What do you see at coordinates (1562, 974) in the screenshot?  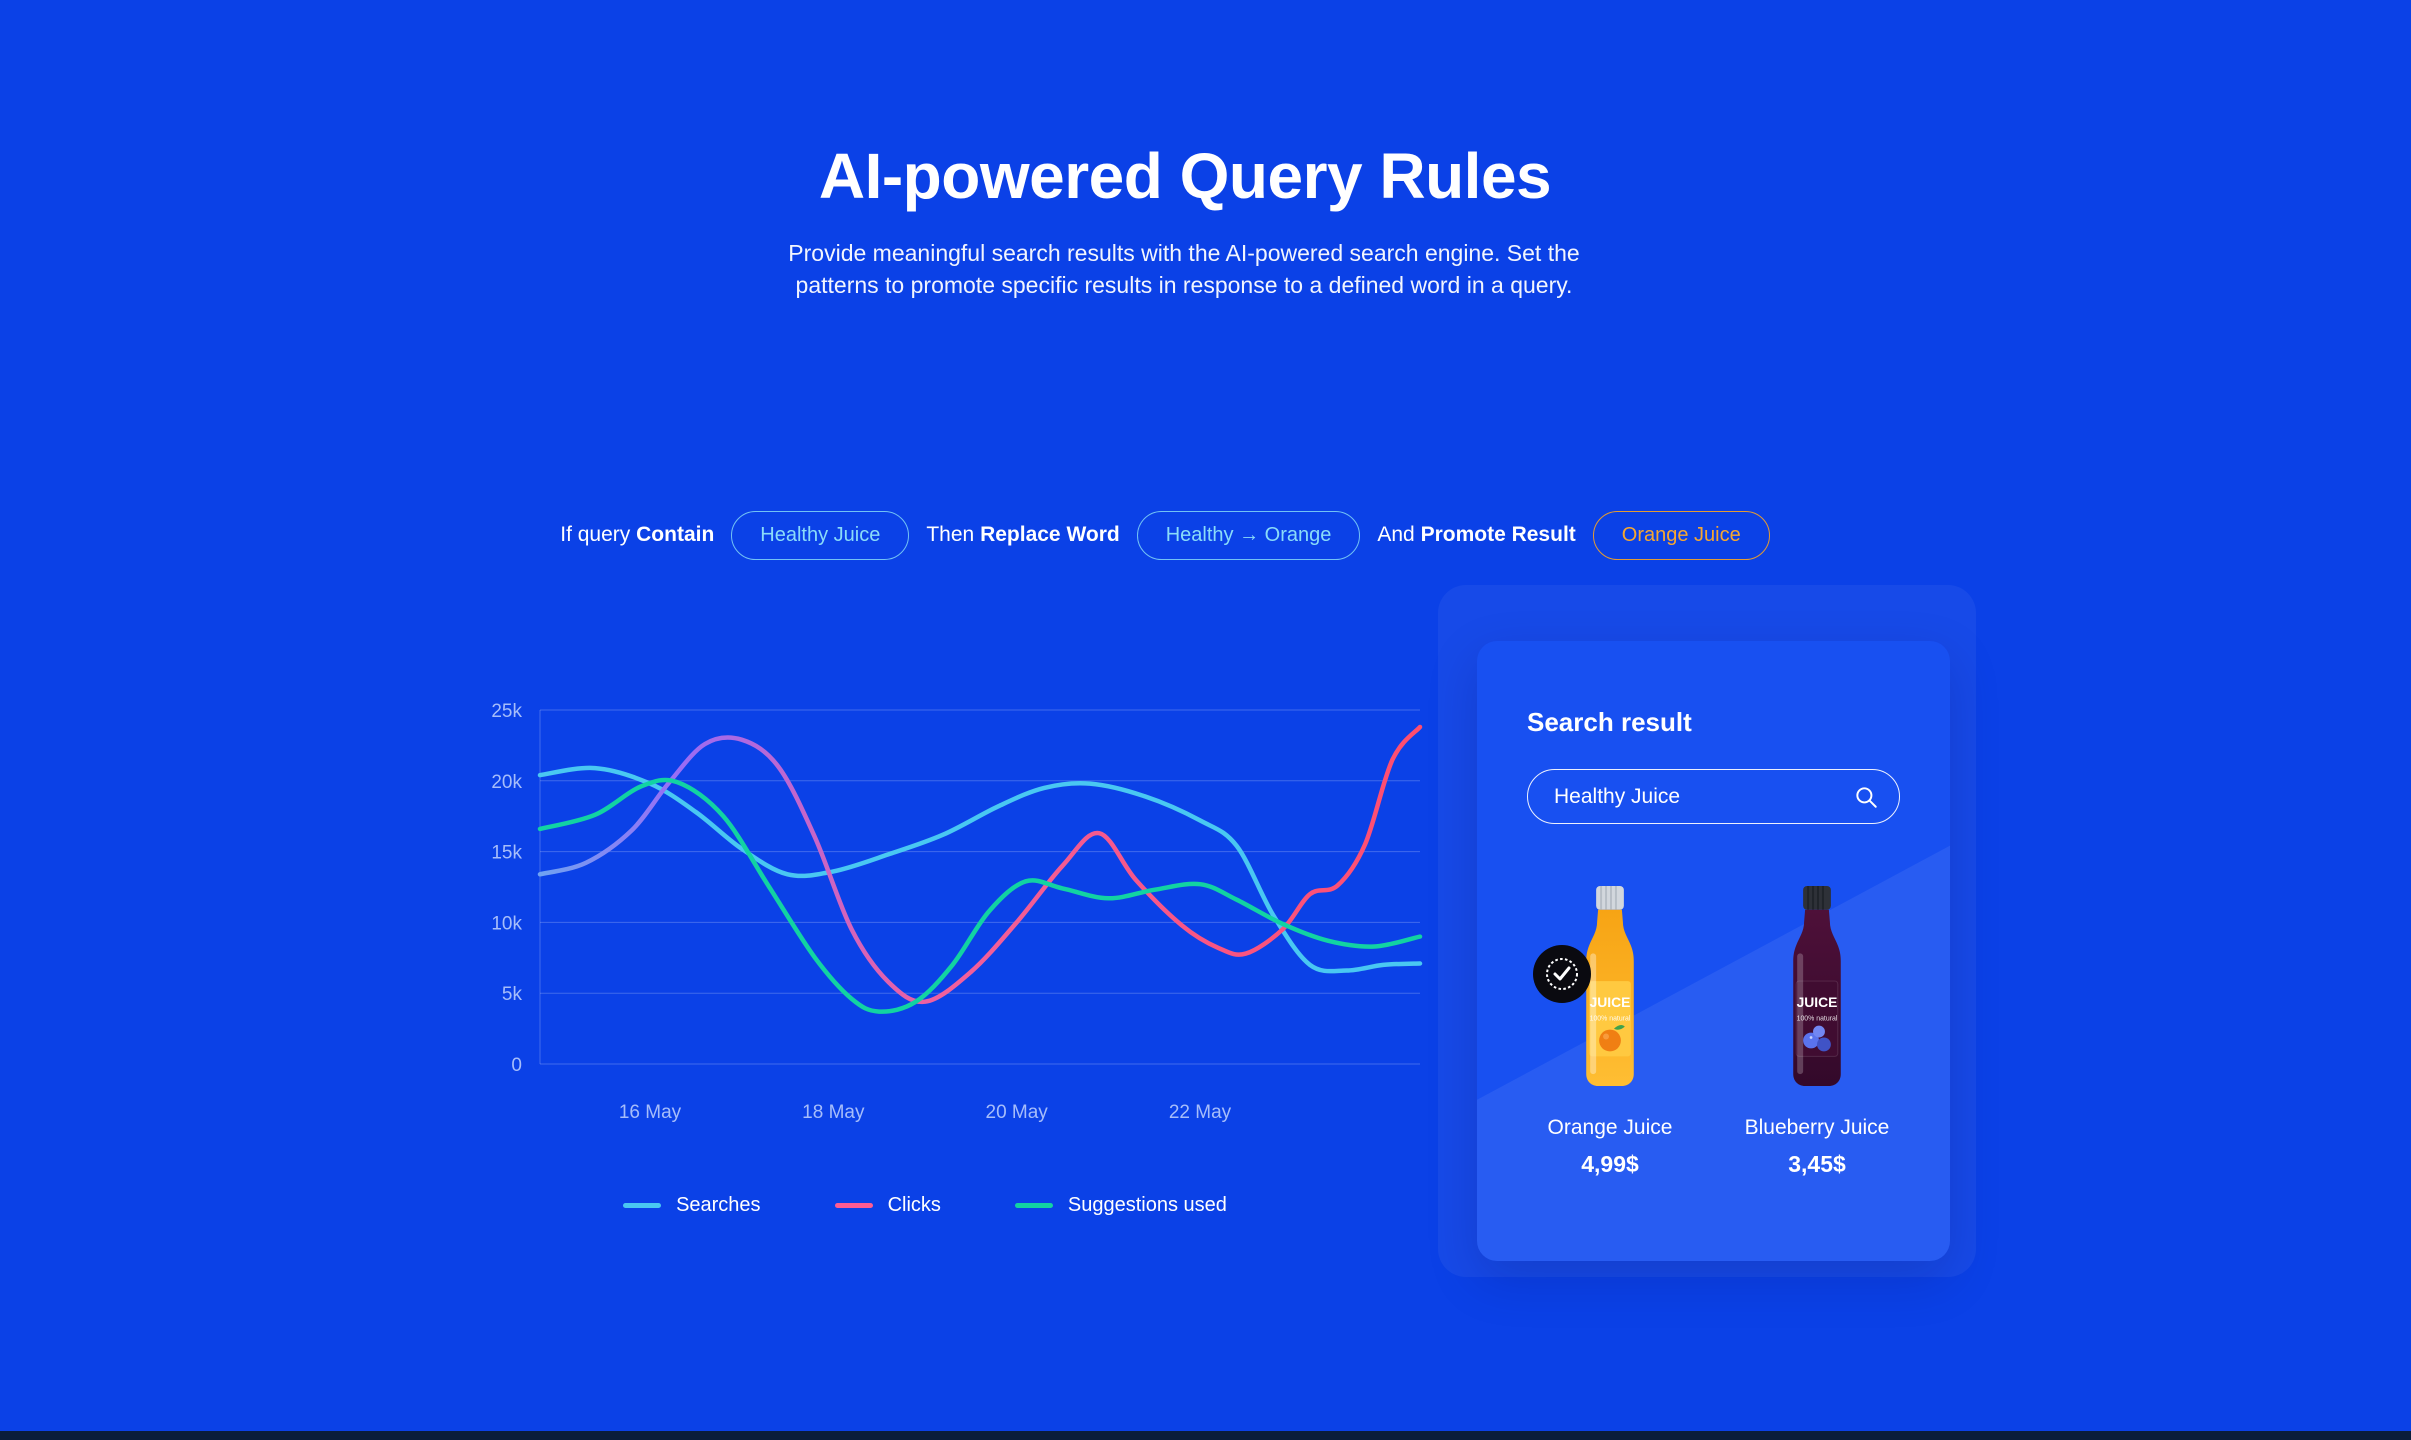 I see `promoted-check-badge-icon` at bounding box center [1562, 974].